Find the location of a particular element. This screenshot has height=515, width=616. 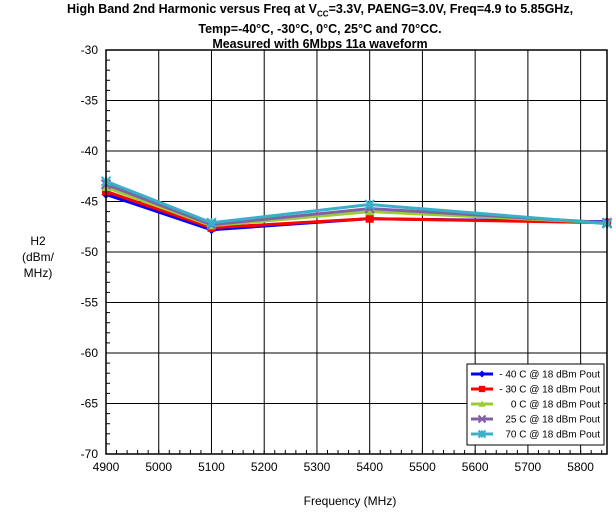

y-axis-label-line: (dBm/ is located at coordinates (37, 257).